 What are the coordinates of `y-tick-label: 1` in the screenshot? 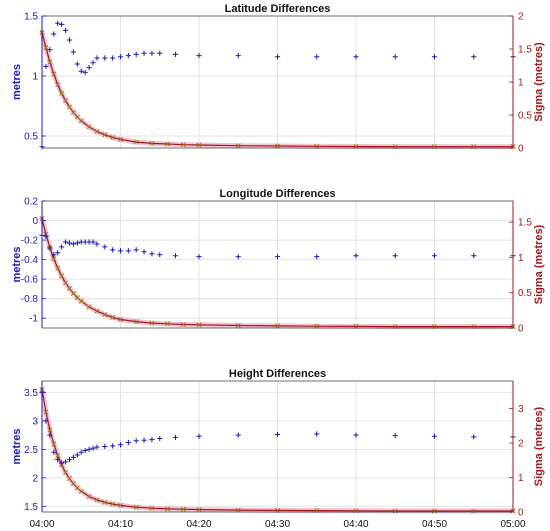 It's located at (35, 77).